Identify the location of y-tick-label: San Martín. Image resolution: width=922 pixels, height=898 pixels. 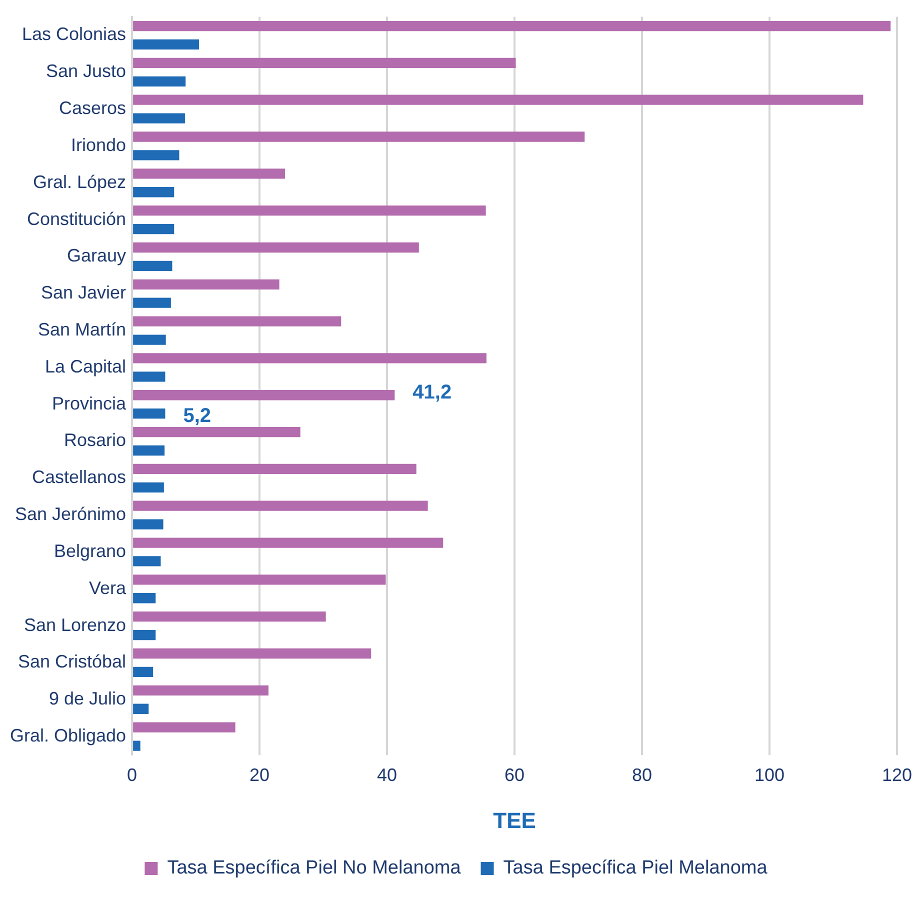
(82, 330).